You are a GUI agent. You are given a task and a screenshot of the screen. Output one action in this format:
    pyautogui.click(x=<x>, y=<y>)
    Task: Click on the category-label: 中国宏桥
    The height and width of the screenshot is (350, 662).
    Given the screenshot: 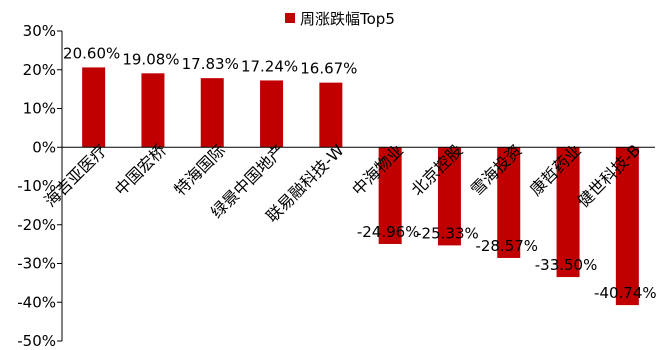 What is the action you would take?
    pyautogui.click(x=140, y=170)
    